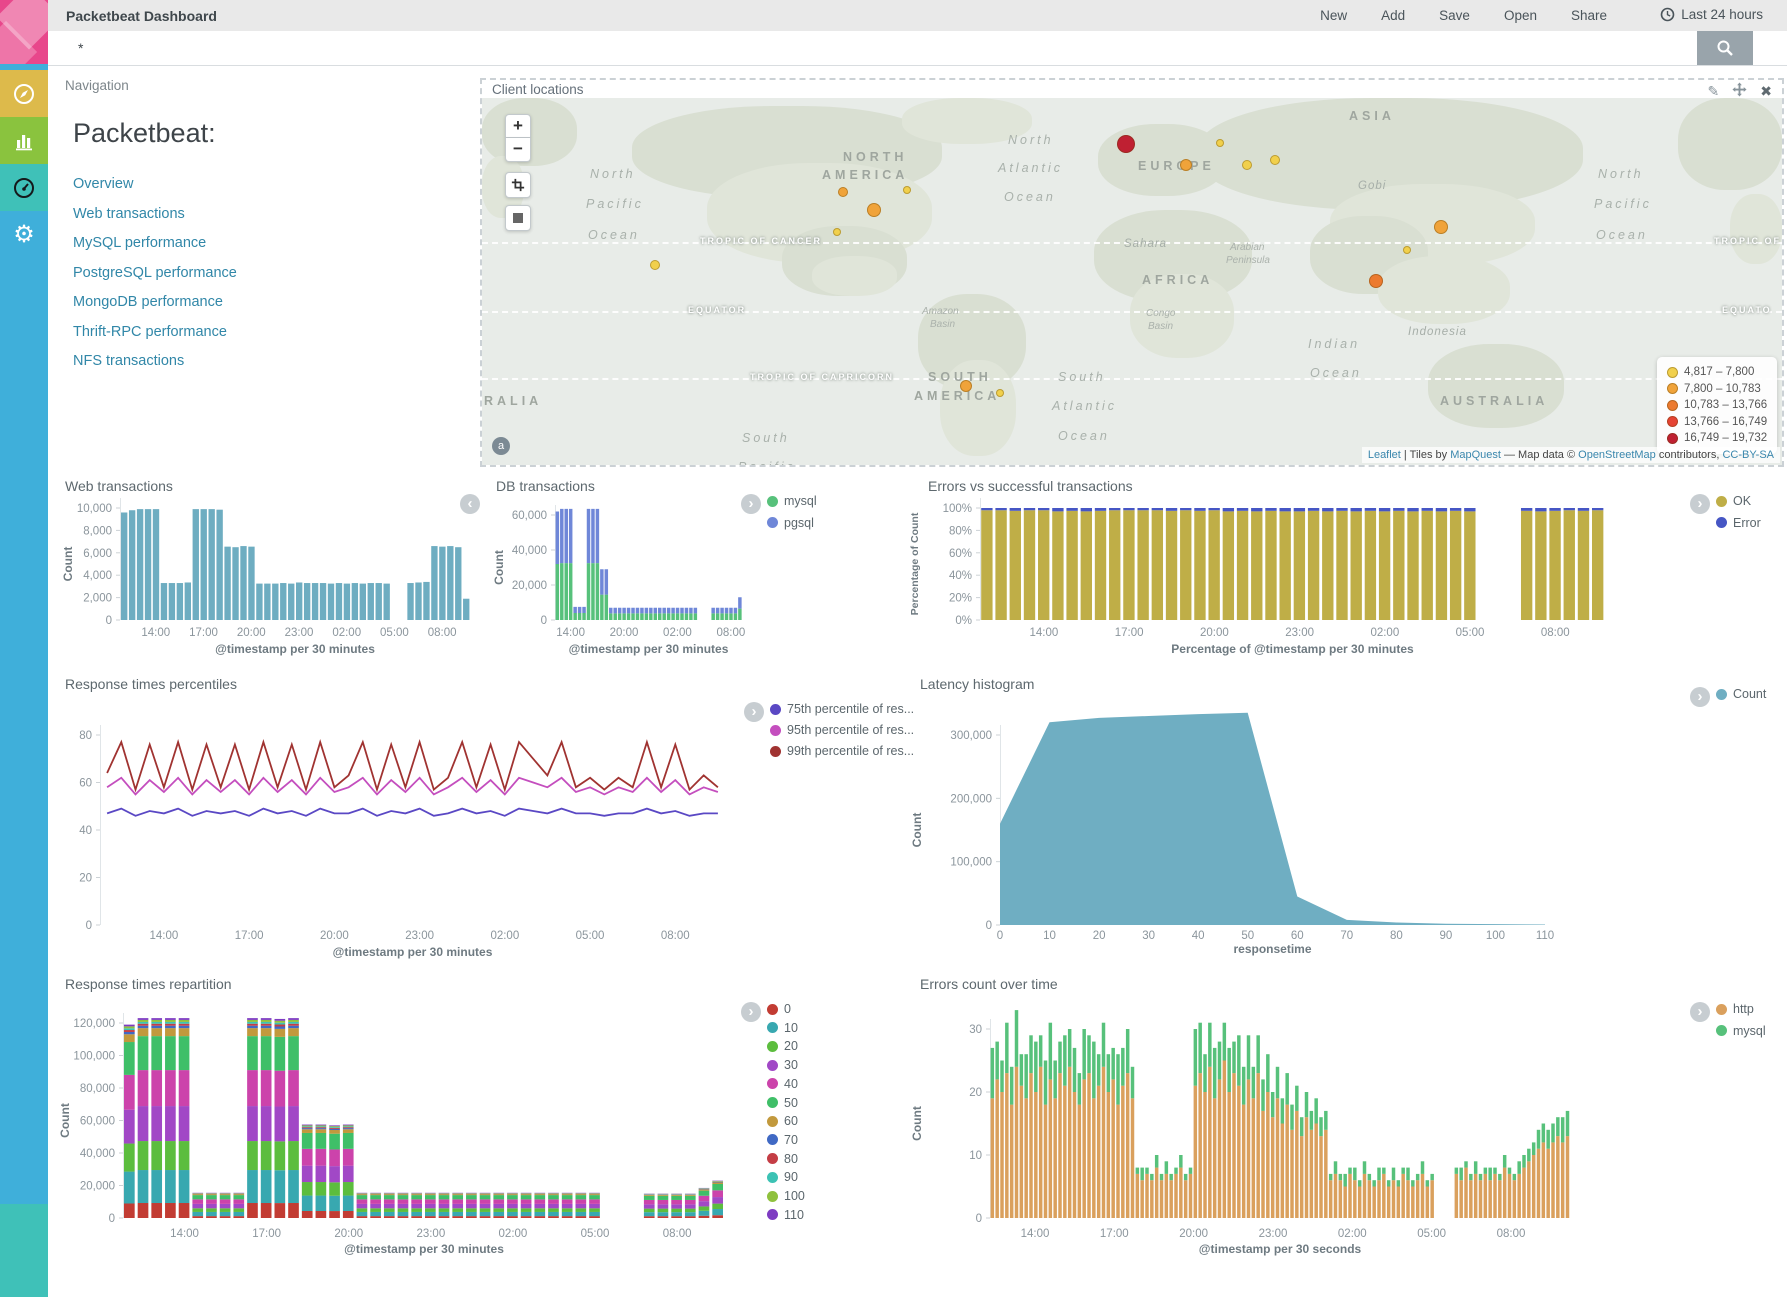 Image resolution: width=1787 pixels, height=1297 pixels. I want to click on search-input: *, so click(81, 48).